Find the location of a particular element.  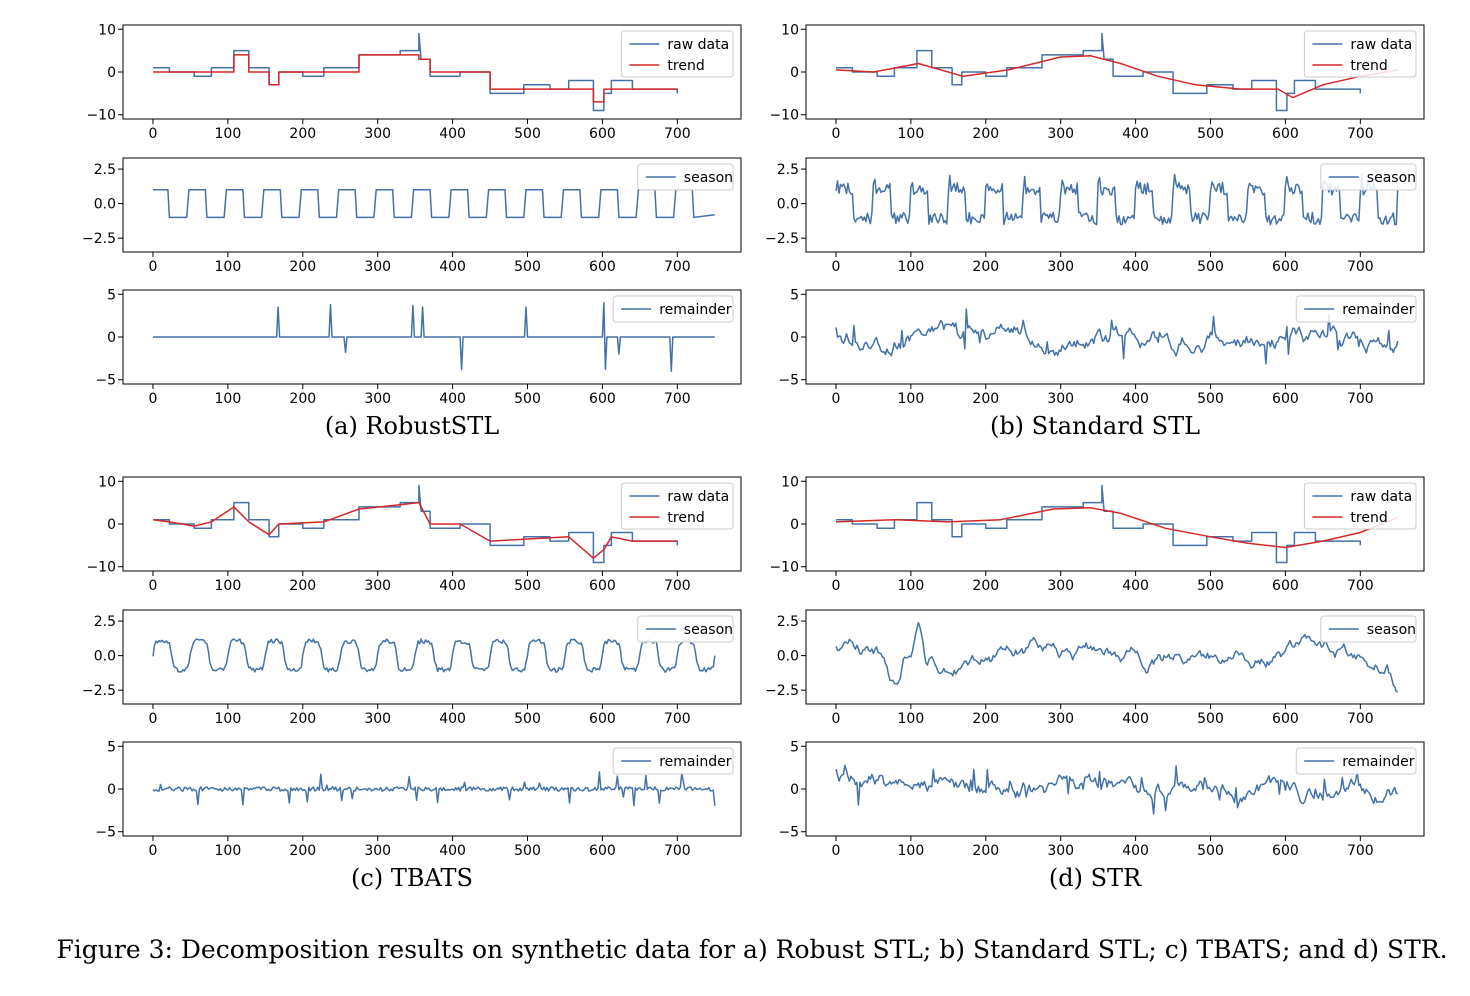

subplot-b-season: 0 100 200 300 400 500 600 700 2.5 0.0 −2.5 season is located at coordinates (1095, 216).